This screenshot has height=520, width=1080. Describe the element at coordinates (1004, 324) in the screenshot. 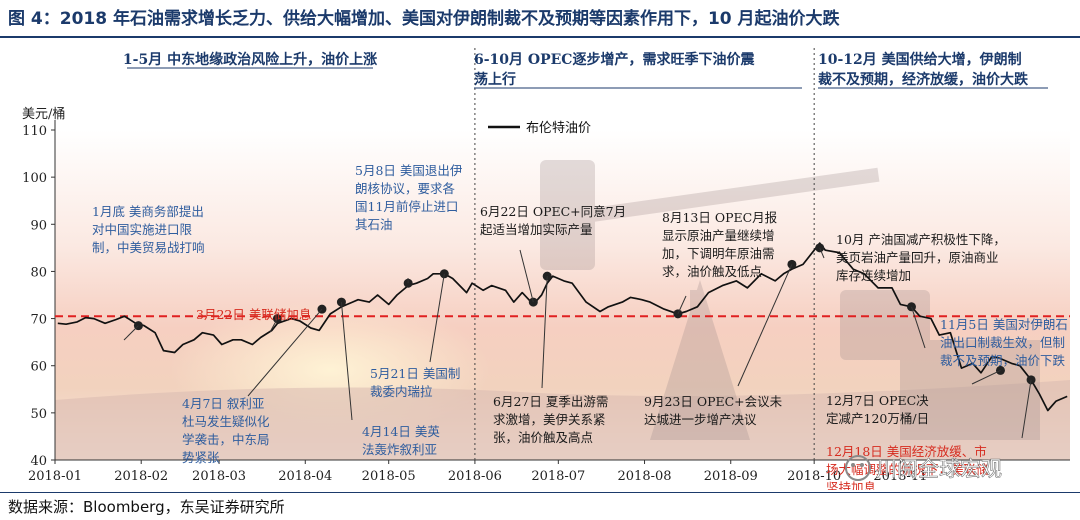

I see `annotation-a12-line: 11月5日 美国对伊朗石` at that location.